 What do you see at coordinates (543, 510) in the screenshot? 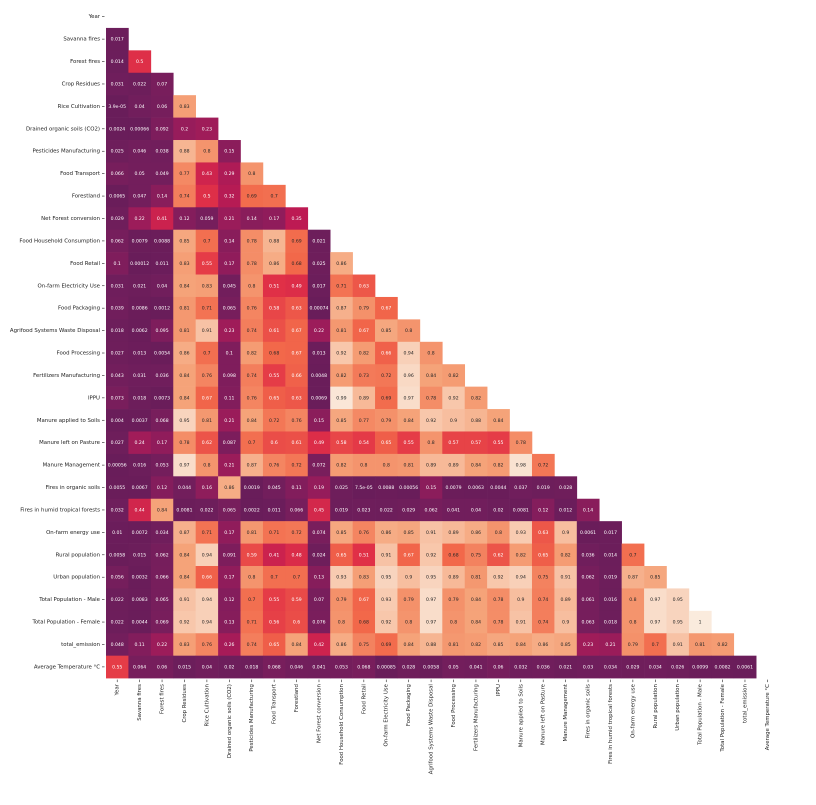
I see `cell-value: 0.12` at bounding box center [543, 510].